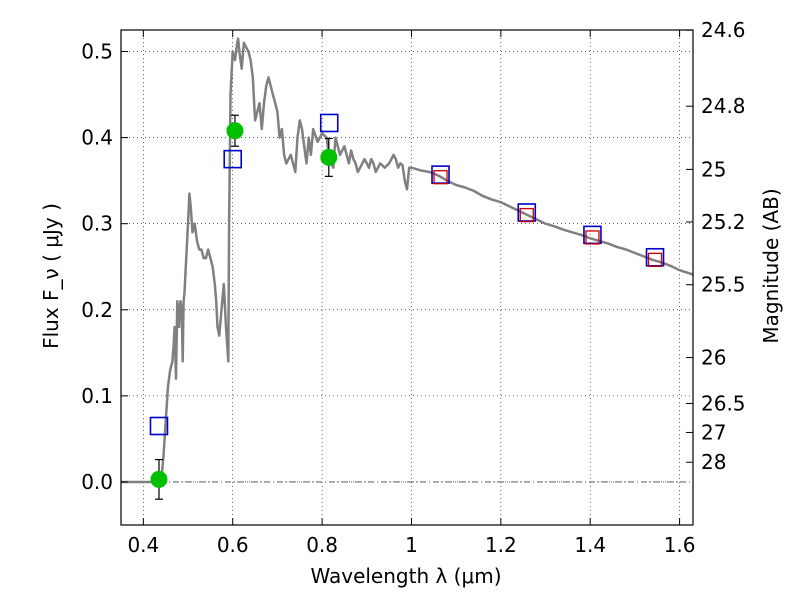  What do you see at coordinates (713, 462) in the screenshot?
I see `mag-tick-label: 28` at bounding box center [713, 462].